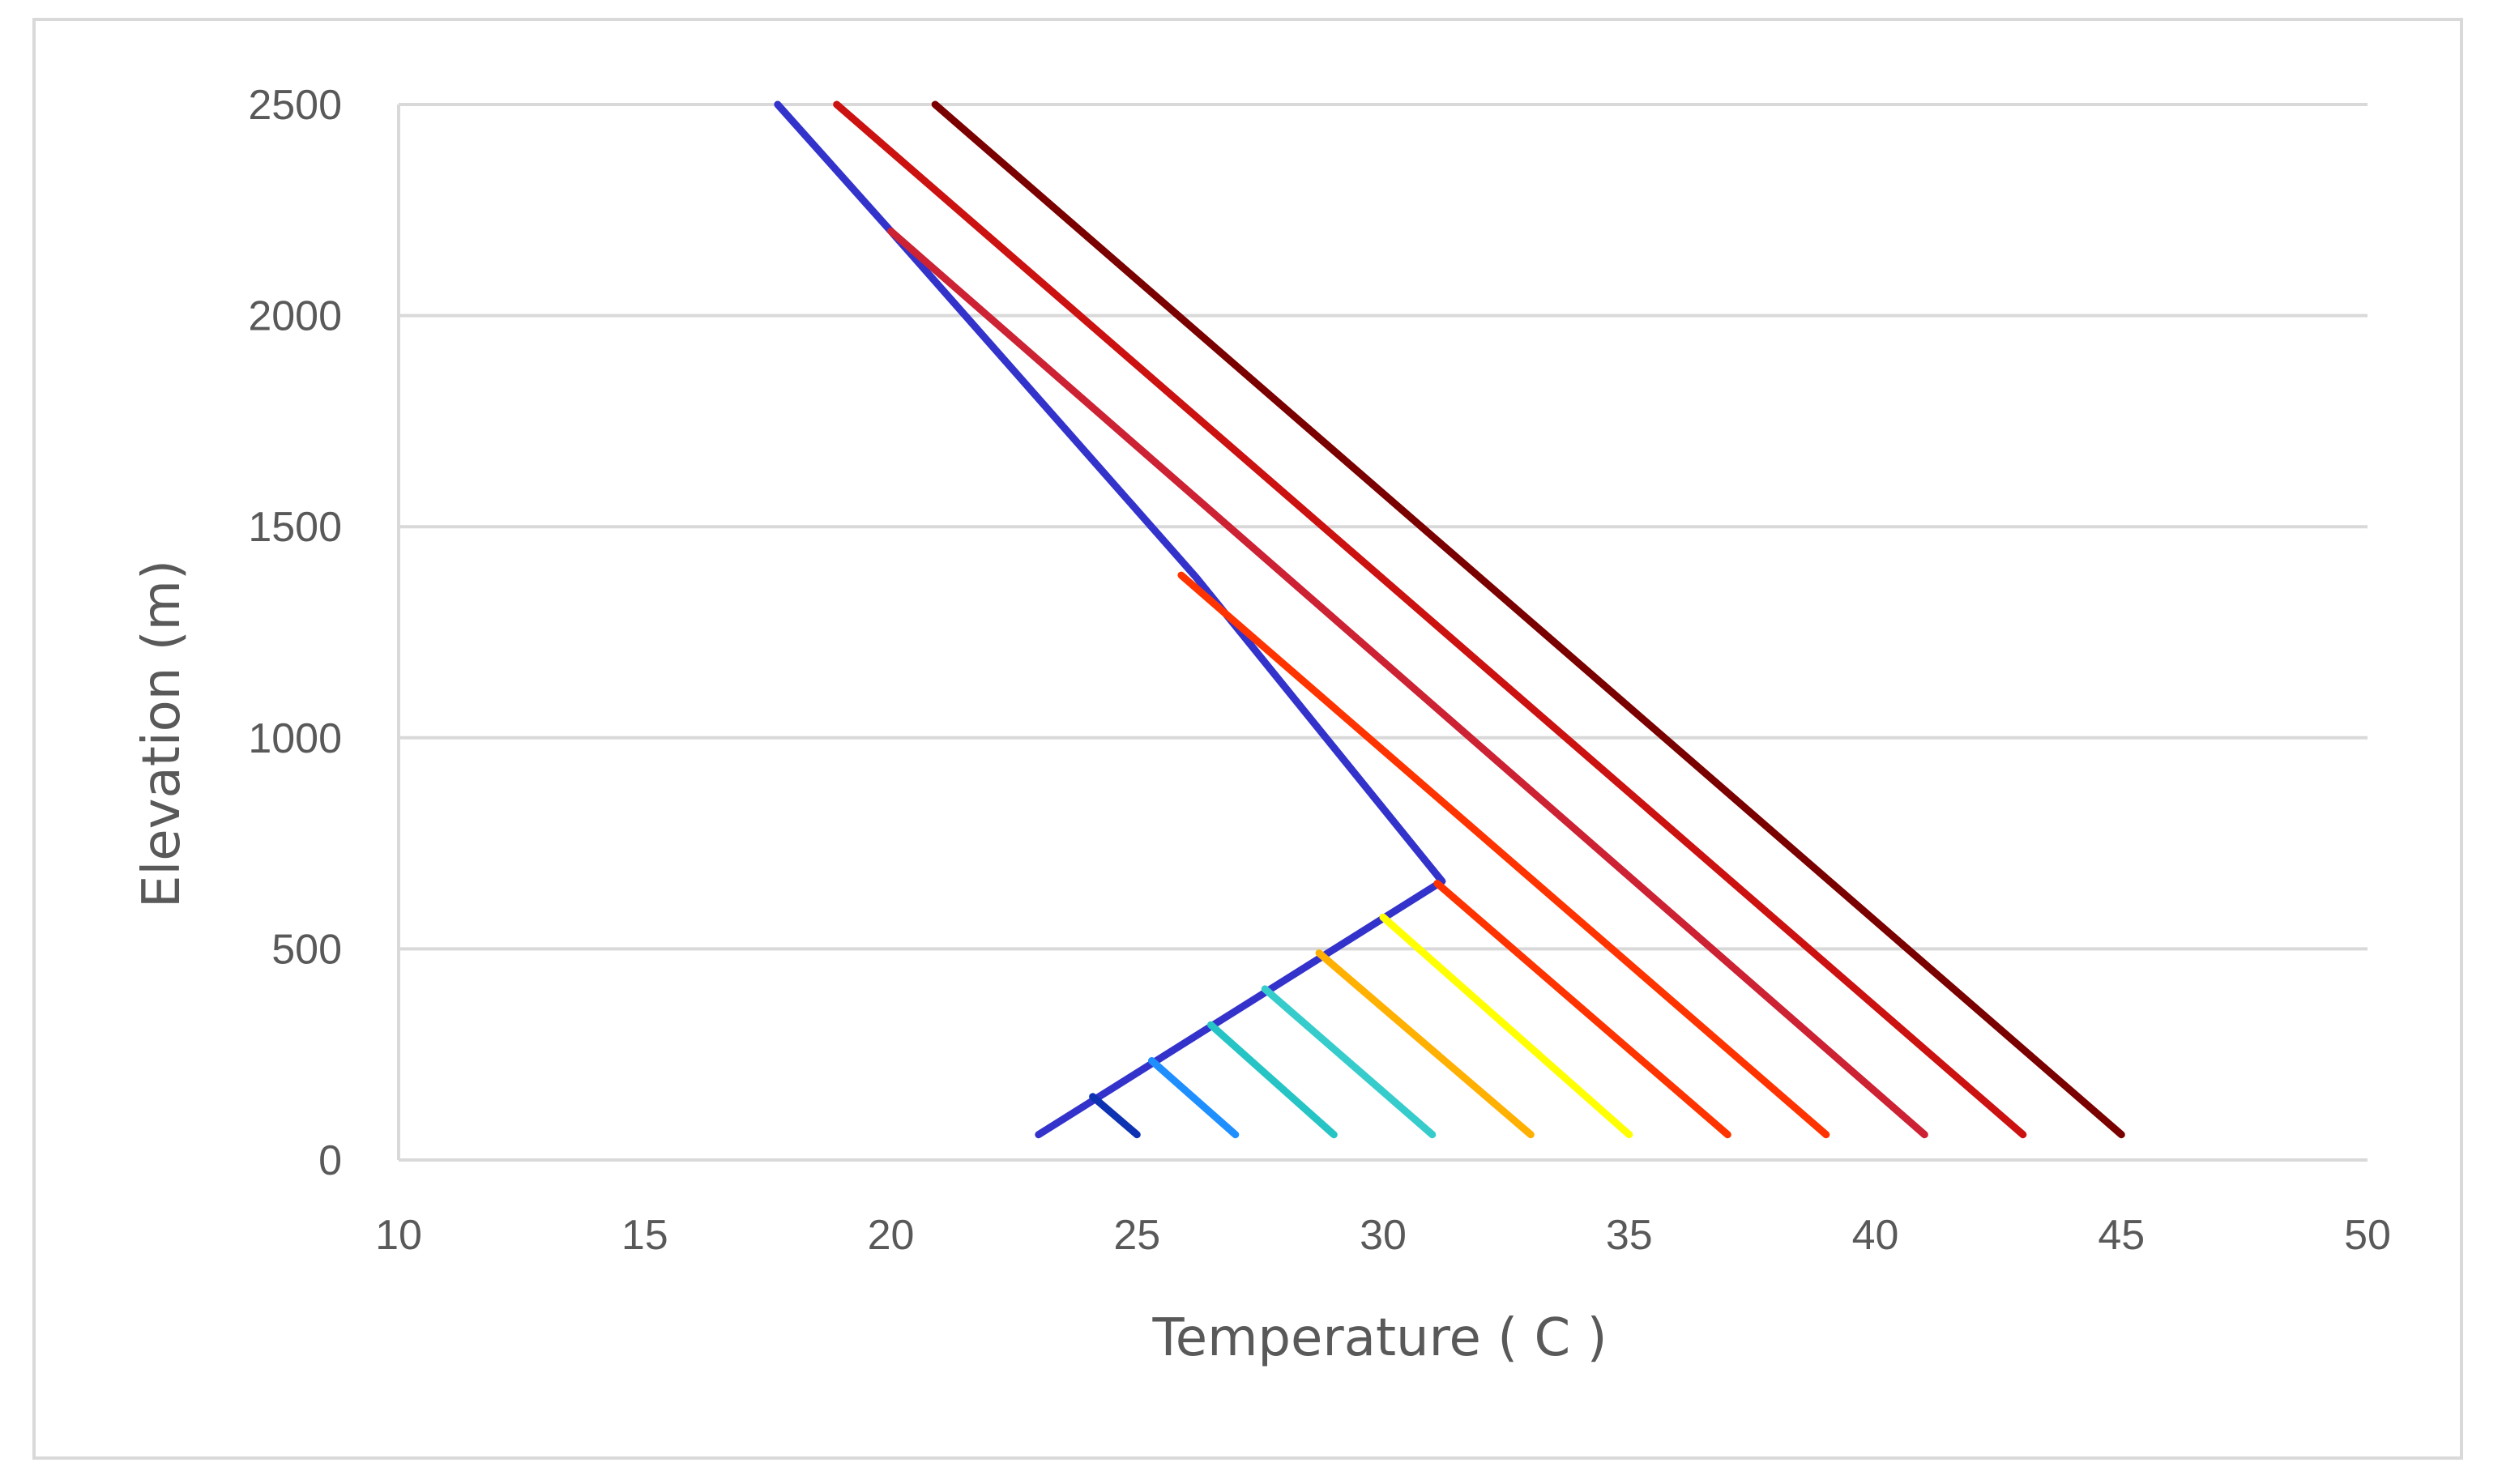 The image size is (2502, 1484). Describe the element at coordinates (1383, 1235) in the screenshot. I see `x-tick-label: 30` at that location.